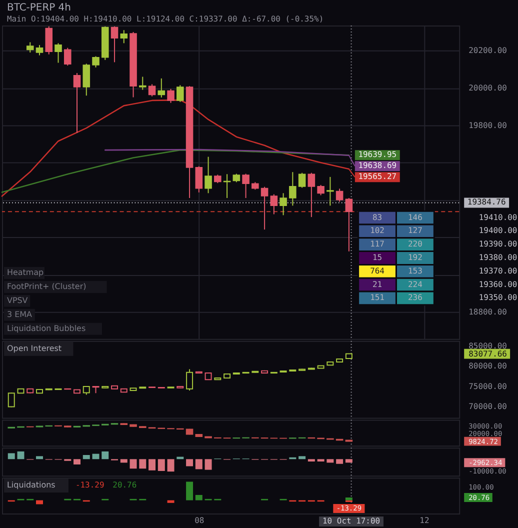  I want to click on annotation: FootPrint+ (Cluster), so click(46, 286).